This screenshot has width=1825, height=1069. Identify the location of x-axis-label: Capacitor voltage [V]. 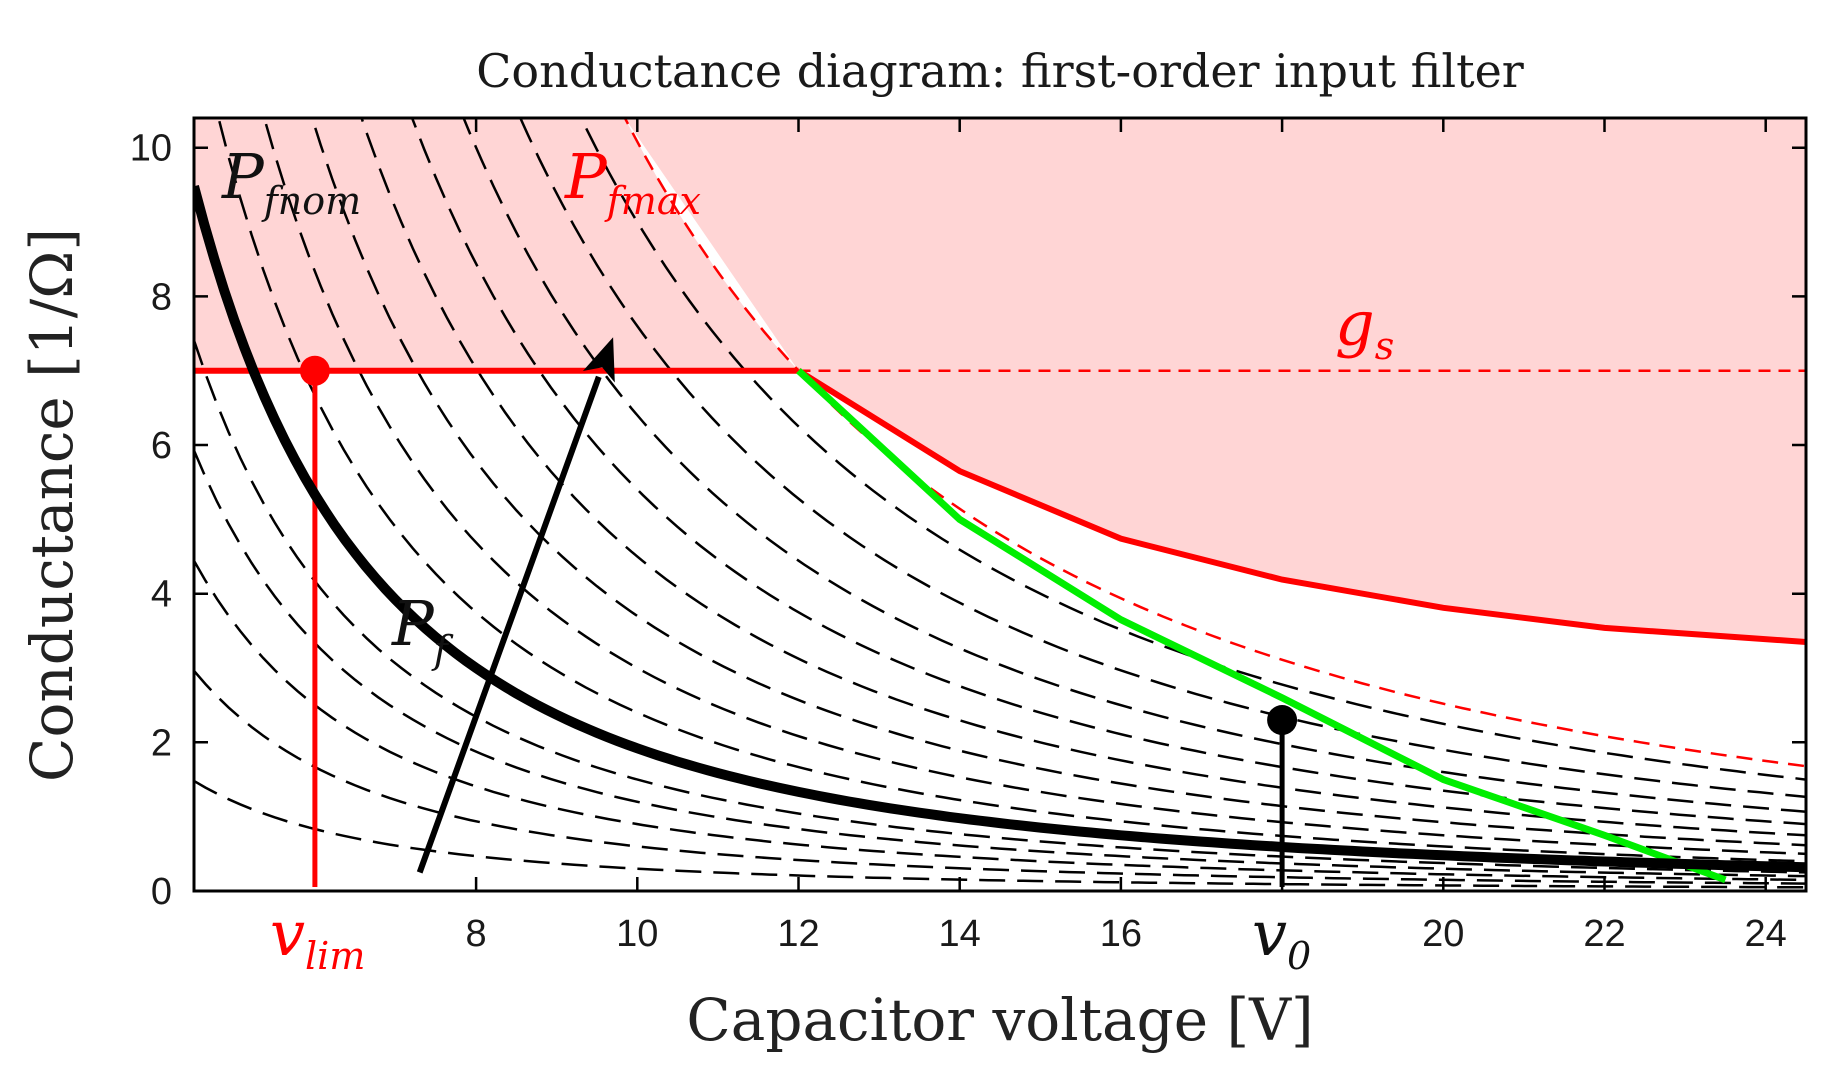
(999, 1020).